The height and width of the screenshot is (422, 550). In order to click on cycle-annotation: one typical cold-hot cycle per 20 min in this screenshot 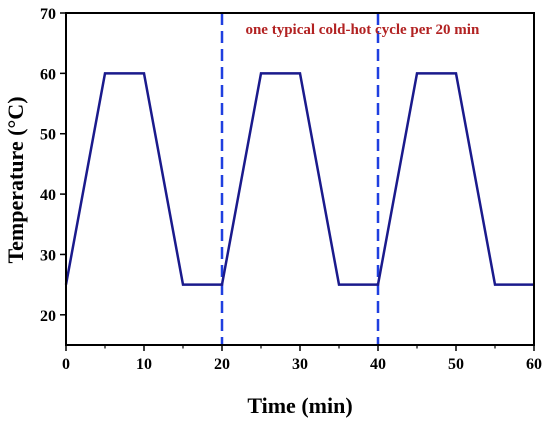, I will do `click(362, 30)`.